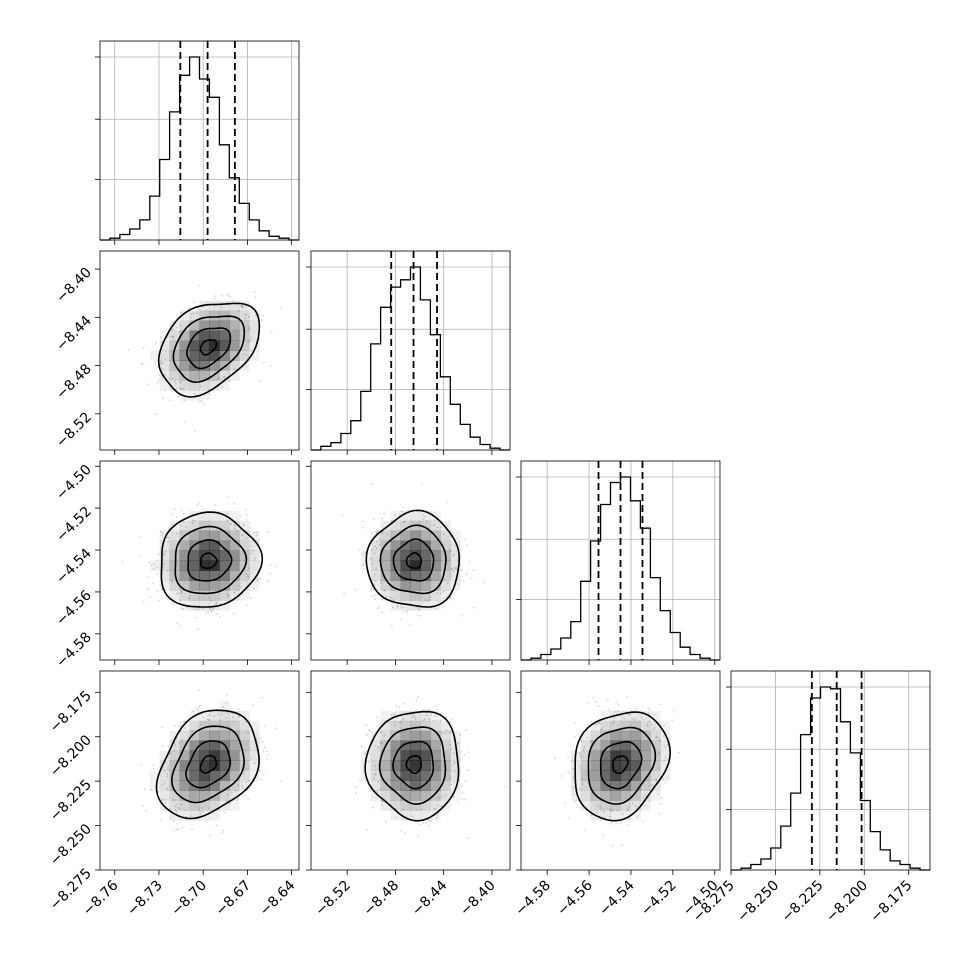  What do you see at coordinates (333, 899) in the screenshot?
I see `x-tick-label: −8.52` at bounding box center [333, 899].